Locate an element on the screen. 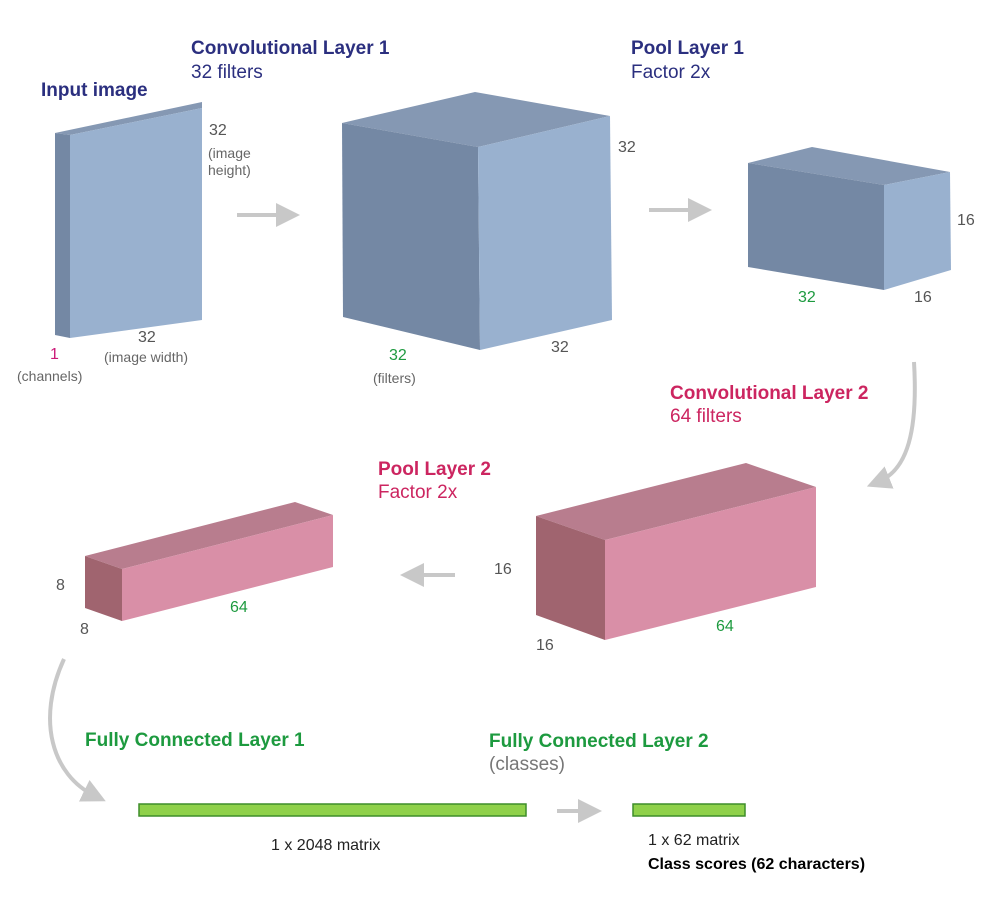 This screenshot has width=1000, height=908. input-title: Input image is located at coordinates (94, 90).